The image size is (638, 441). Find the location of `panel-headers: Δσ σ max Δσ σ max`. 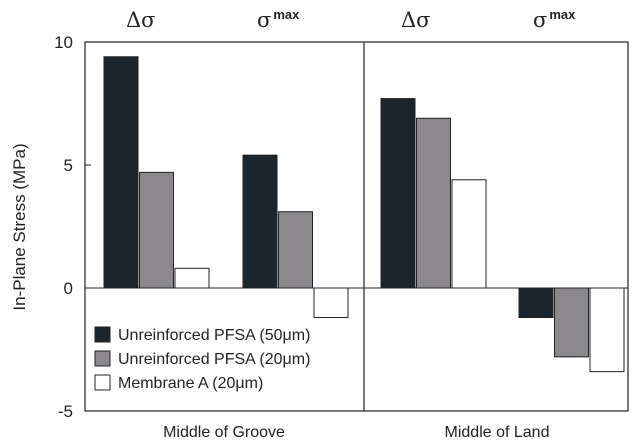

panel-headers: Δσ σ max Δσ σ max is located at coordinates (351, 19).